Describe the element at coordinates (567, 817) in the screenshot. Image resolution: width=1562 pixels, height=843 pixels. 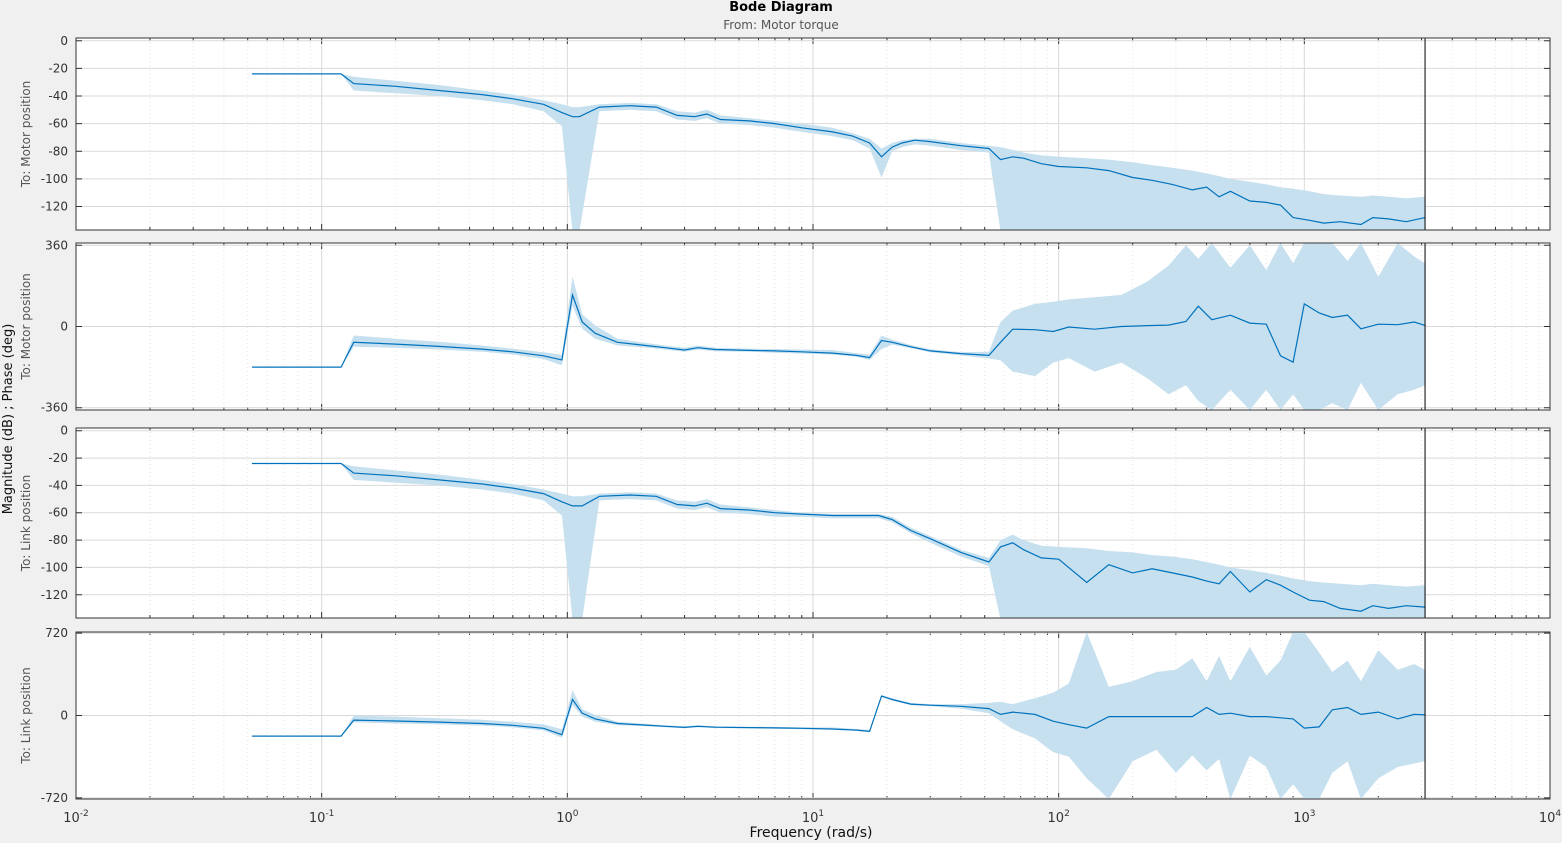
I see `x-tick-label: 10⁰` at that location.